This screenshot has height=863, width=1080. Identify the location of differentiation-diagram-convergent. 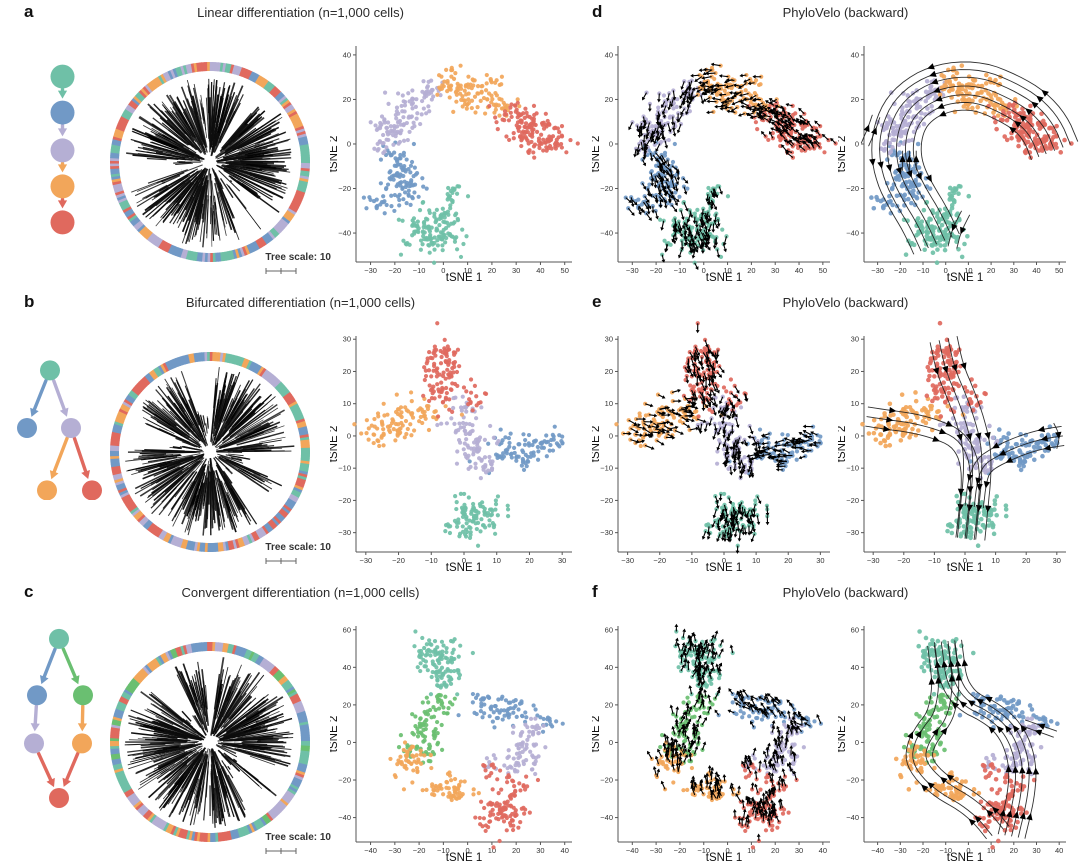
(60, 717).